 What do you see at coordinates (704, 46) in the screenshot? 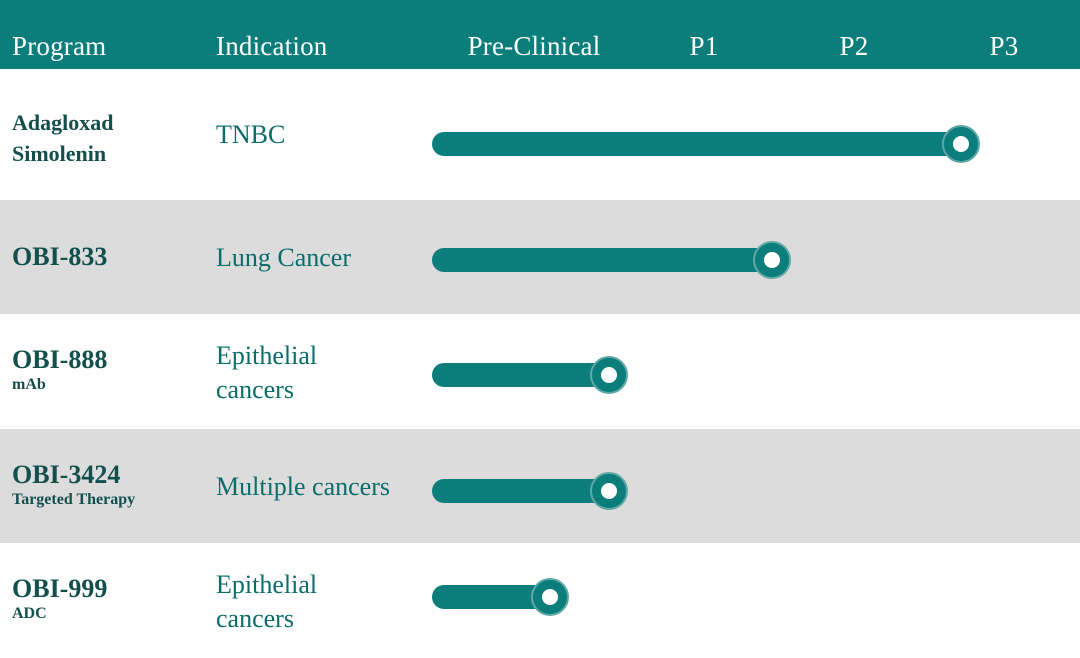
I see `header-stage-p1: P1` at bounding box center [704, 46].